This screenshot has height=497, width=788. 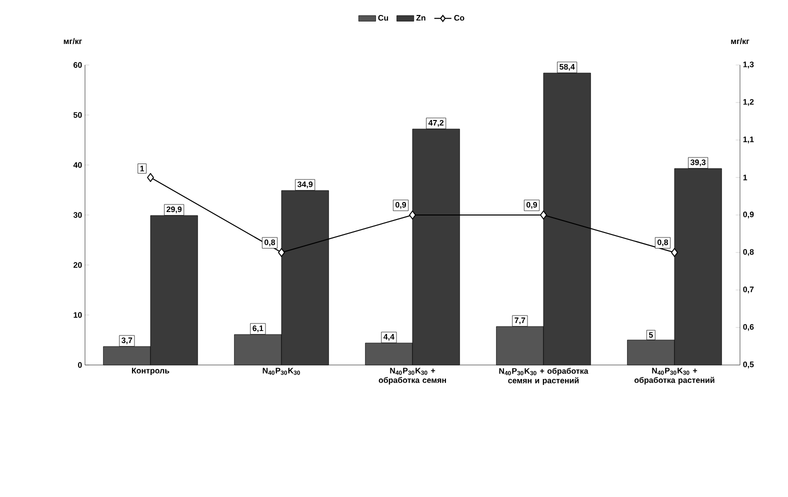 I want to click on x-tick-label: N$_{40}$P$_{30}$K$_{30}$ + обработка растений, so click(x=674, y=376).